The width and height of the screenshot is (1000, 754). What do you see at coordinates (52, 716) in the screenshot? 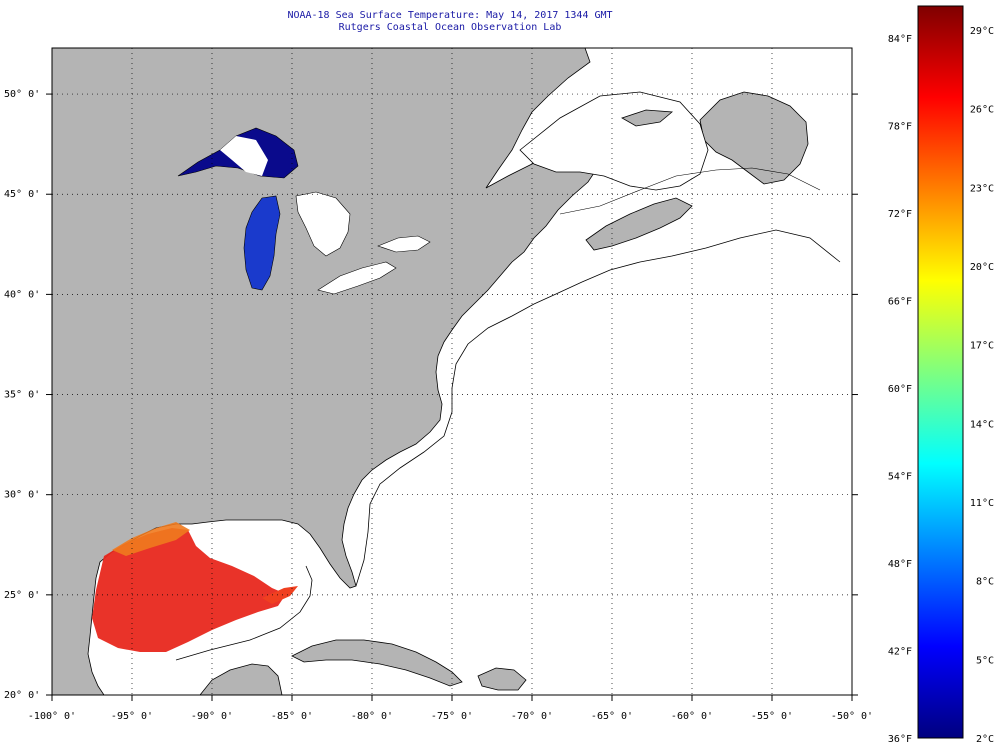
I see `lon-tick-label: -100° 0'` at bounding box center [52, 716].